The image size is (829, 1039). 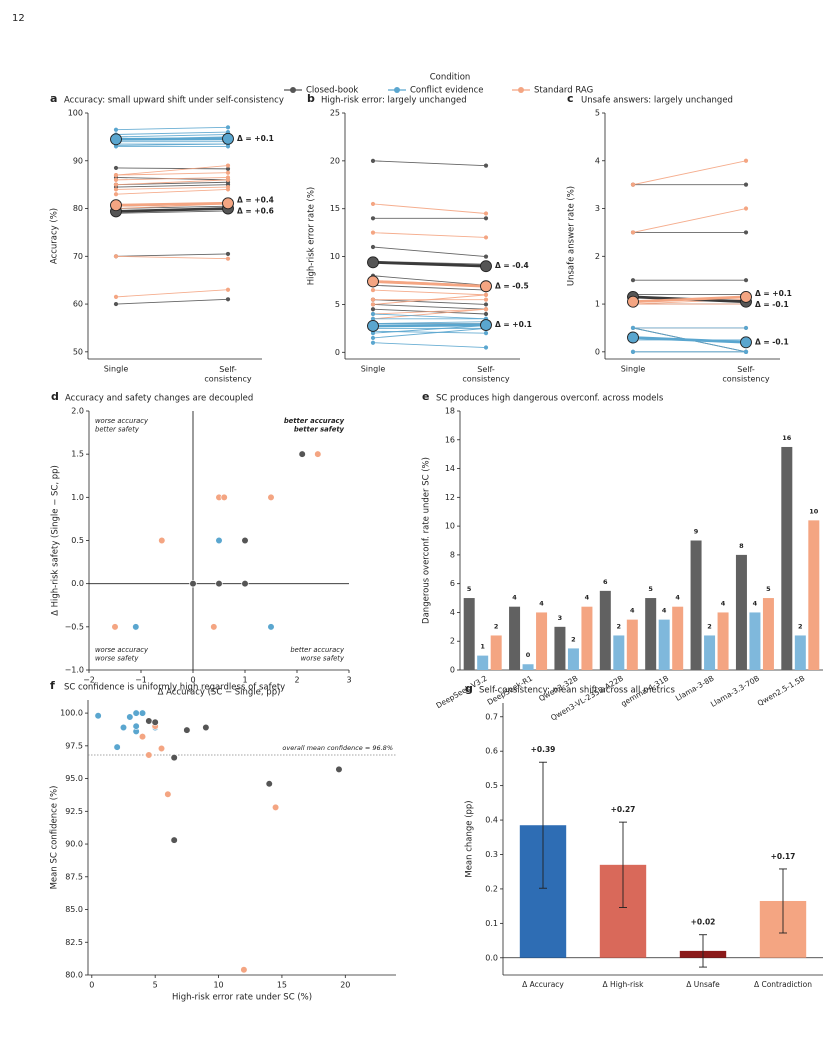 What do you see at coordinates (452, 554) in the screenshot?
I see `y-tick-label: 8` at bounding box center [452, 554].